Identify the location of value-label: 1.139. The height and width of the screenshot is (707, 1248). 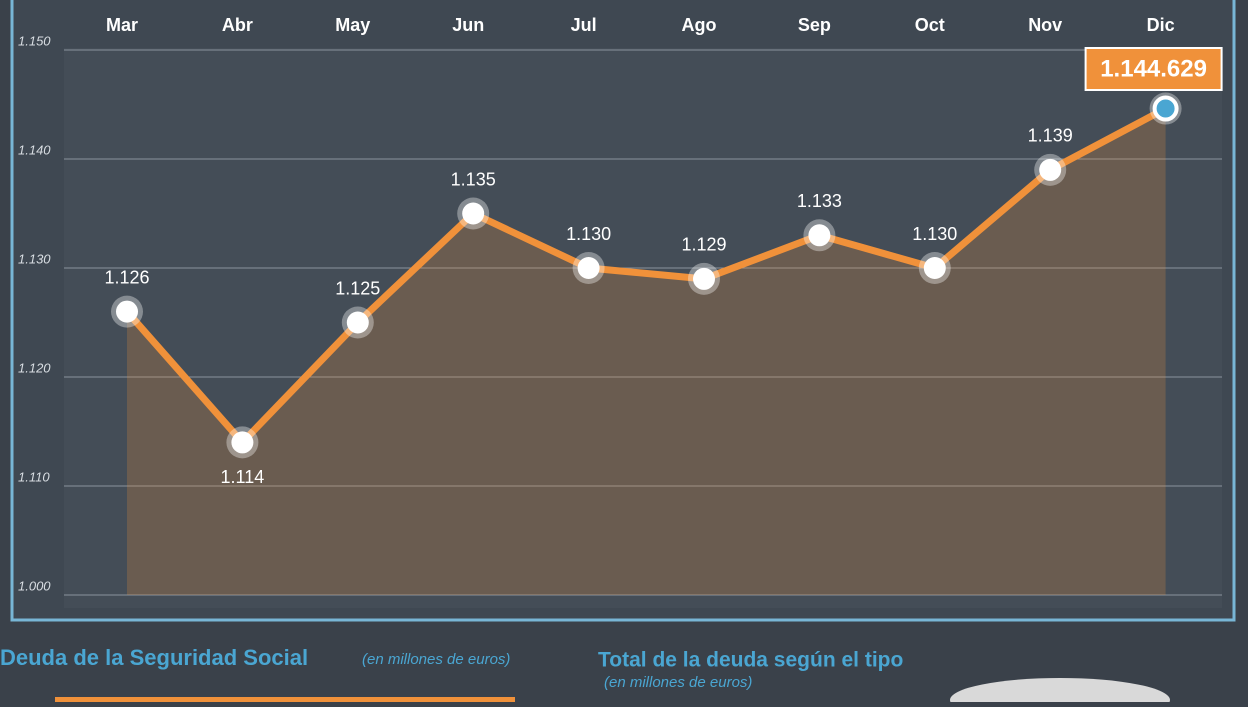
(1050, 136).